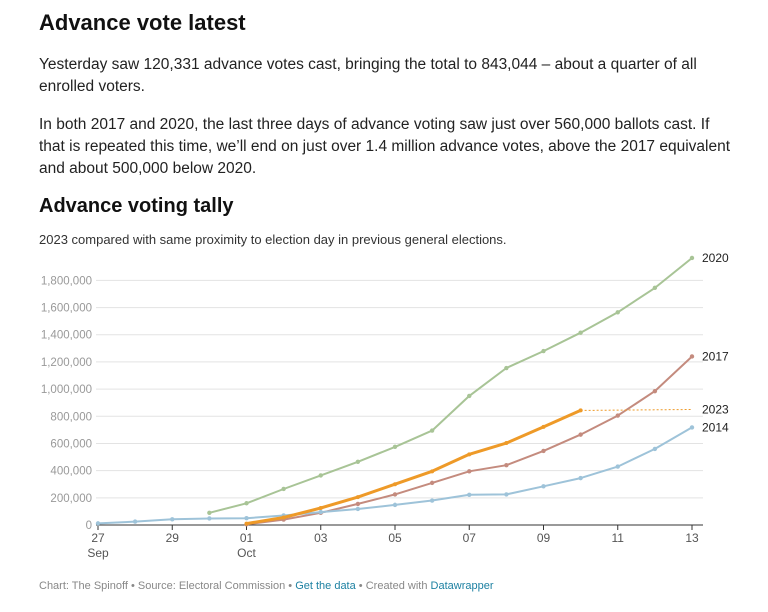  What do you see at coordinates (715, 409) in the screenshot?
I see `series-2023-label: 2023` at bounding box center [715, 409].